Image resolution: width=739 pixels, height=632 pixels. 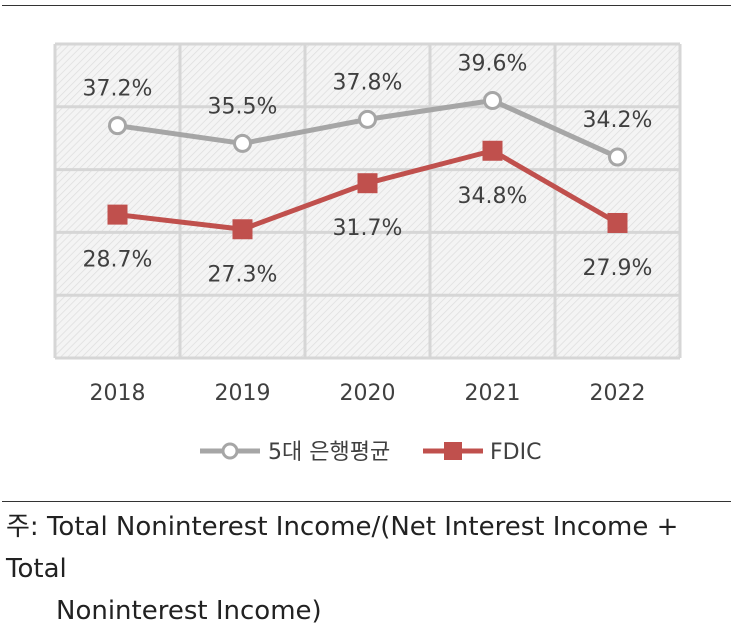 What do you see at coordinates (493, 64) in the screenshot?
I see `data-label: 39.6%` at bounding box center [493, 64].